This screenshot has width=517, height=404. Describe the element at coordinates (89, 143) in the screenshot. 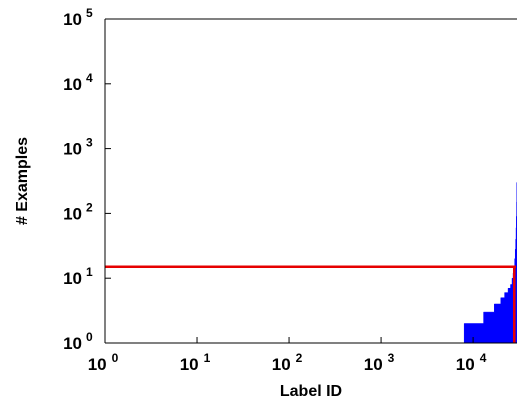

I see `y-tick-exponent: 3` at that location.